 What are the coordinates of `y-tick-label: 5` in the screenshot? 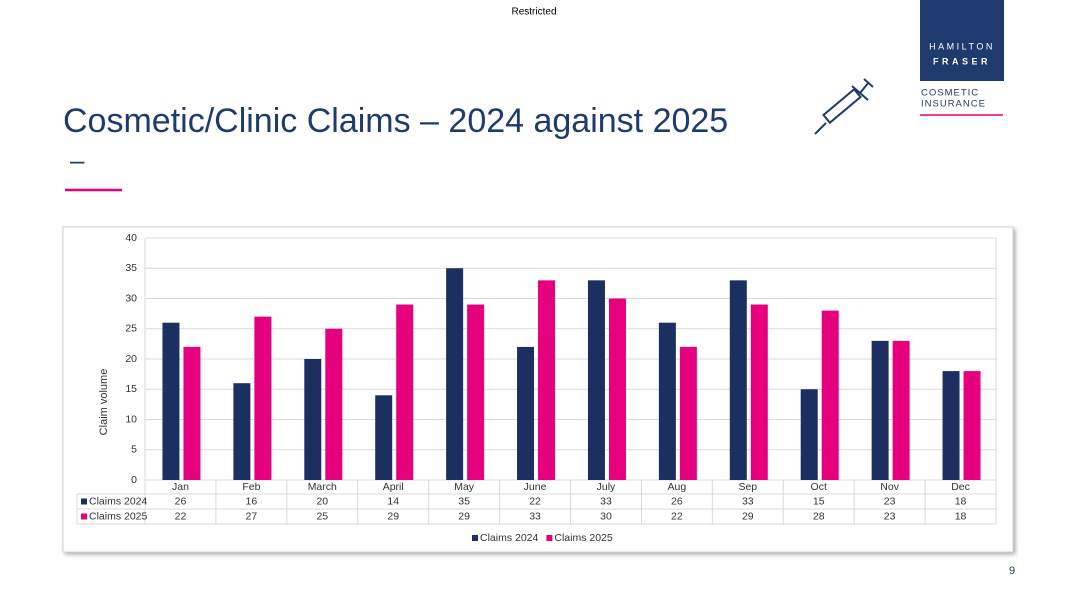 It's located at (134, 450).